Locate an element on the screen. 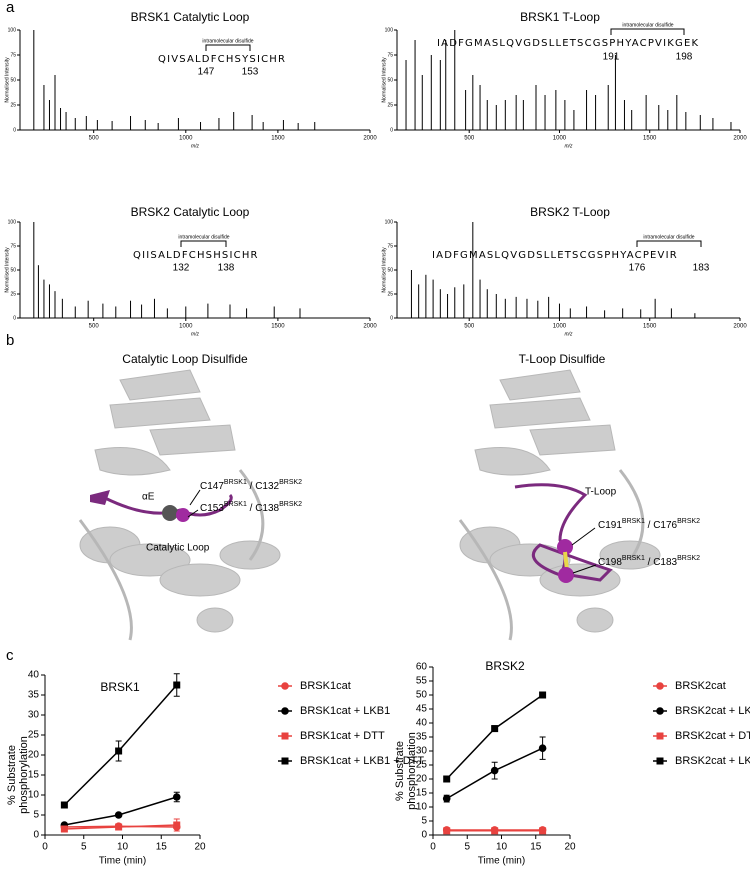  x-tick-label: 0 is located at coordinates (45, 847).